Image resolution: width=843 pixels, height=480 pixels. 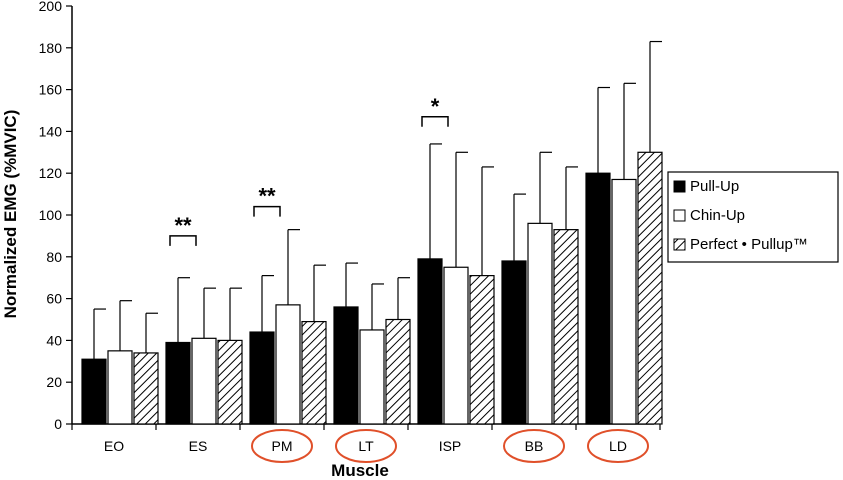 What do you see at coordinates (51, 215) in the screenshot?
I see `y-tick-label: 100` at bounding box center [51, 215].